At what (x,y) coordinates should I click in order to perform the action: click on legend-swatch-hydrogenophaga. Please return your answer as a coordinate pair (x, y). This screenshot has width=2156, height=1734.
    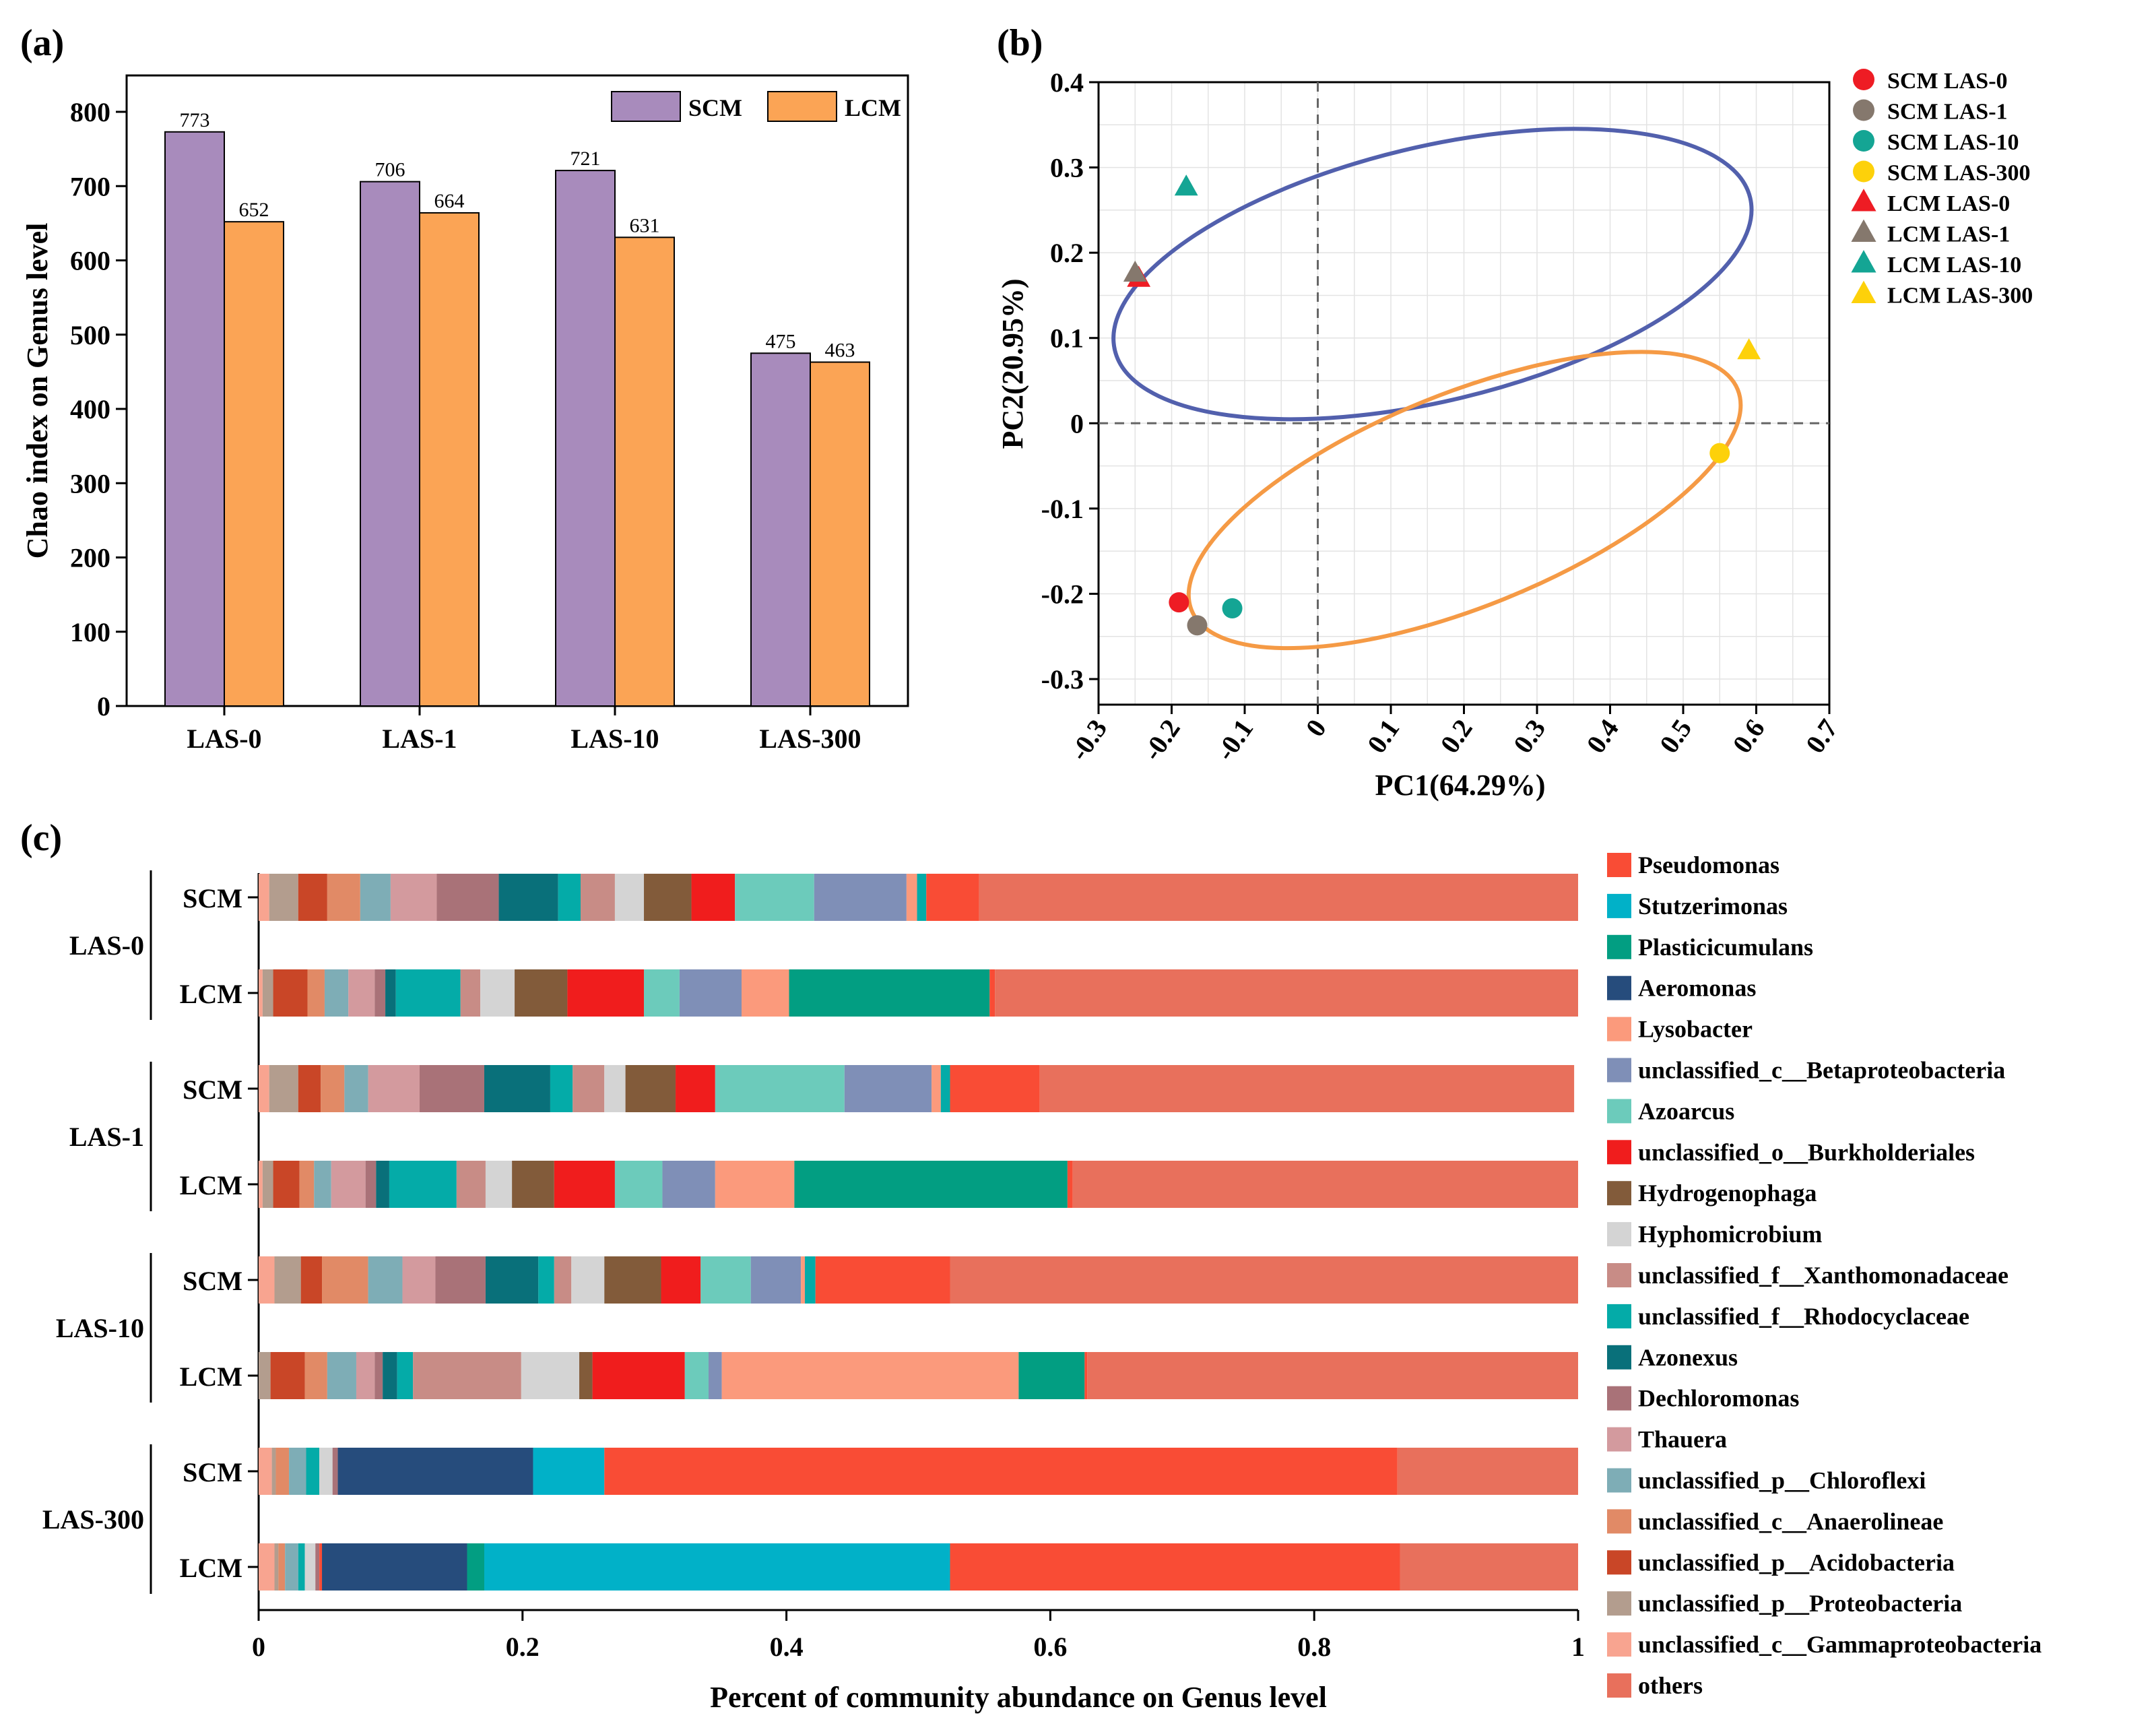
    Looking at the image, I should click on (1619, 1193).